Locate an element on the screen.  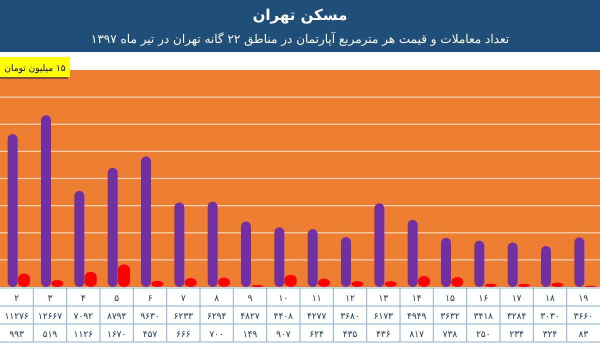
data-label: ۳۶۶۰ is located at coordinates (584, 317).